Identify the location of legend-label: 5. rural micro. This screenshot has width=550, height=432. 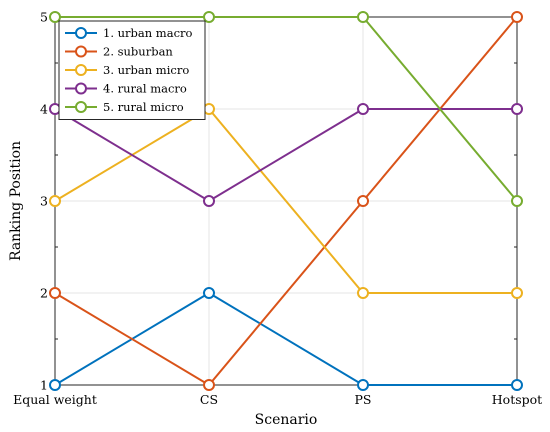
(143, 107).